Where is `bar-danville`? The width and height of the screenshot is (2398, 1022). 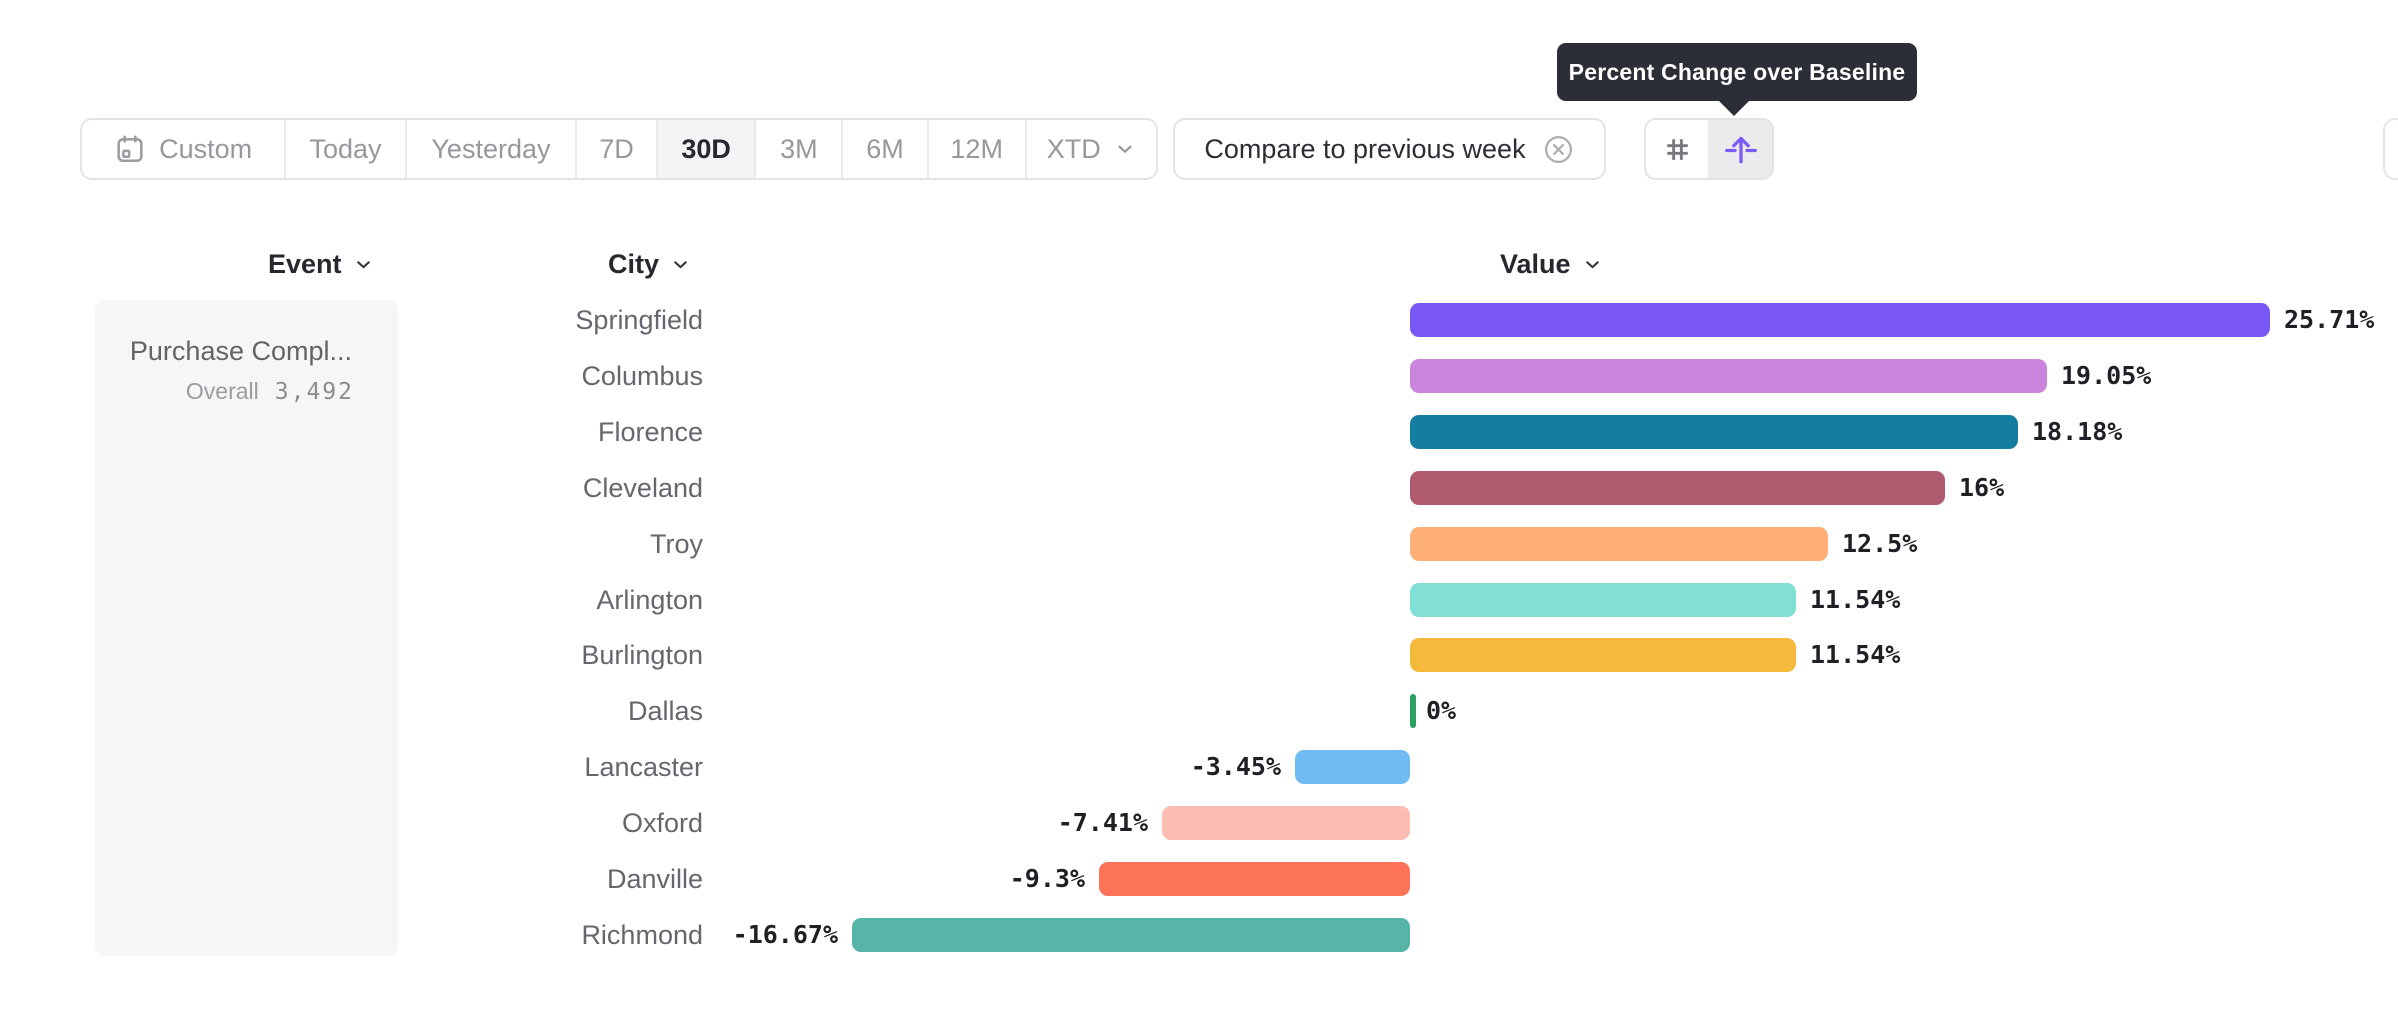
bar-danville is located at coordinates (1254, 879).